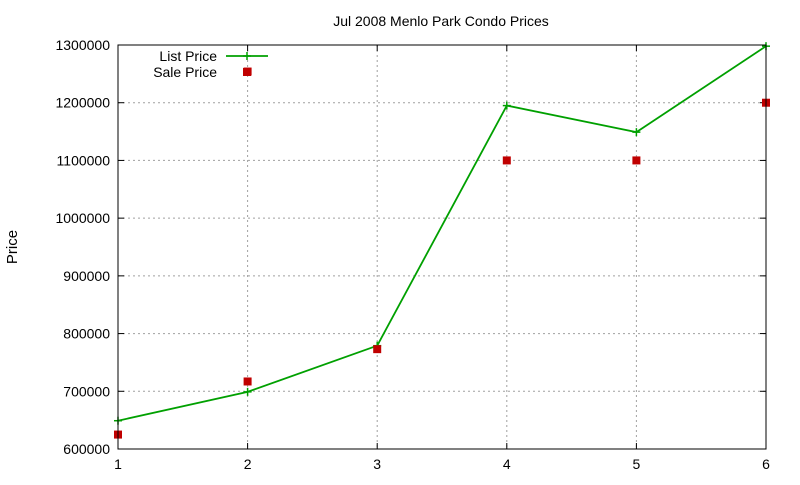 The image size is (800, 485). Describe the element at coordinates (248, 464) in the screenshot. I see `x-tick-label-2: 2` at that location.